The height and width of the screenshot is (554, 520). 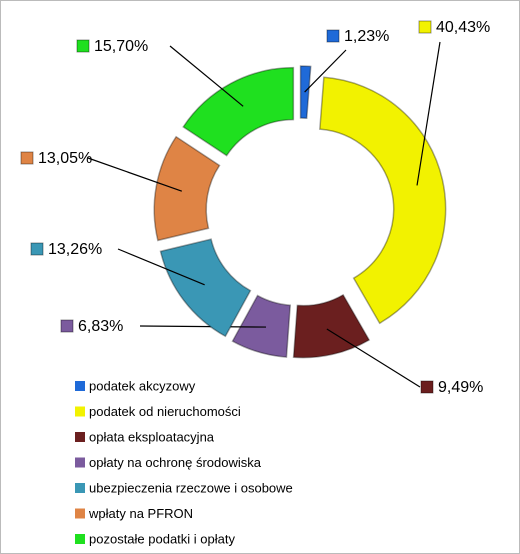 What do you see at coordinates (65, 158) in the screenshot?
I see `data-label: 13,05%` at bounding box center [65, 158].